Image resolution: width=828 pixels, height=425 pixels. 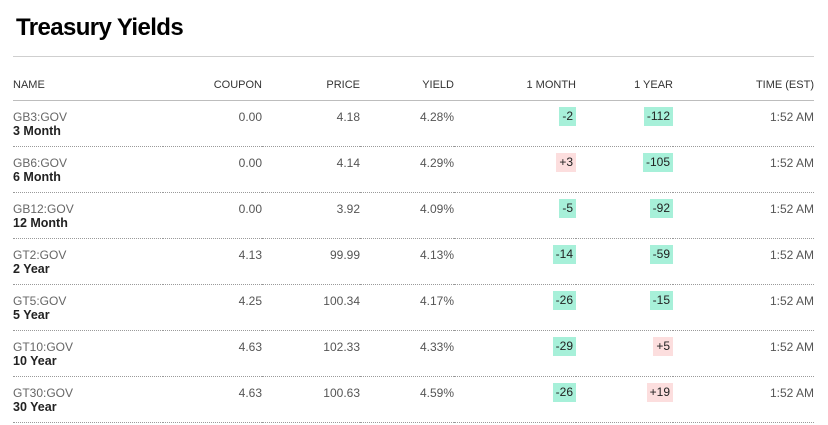 I want to click on one-month-cell: -5, so click(x=515, y=215).